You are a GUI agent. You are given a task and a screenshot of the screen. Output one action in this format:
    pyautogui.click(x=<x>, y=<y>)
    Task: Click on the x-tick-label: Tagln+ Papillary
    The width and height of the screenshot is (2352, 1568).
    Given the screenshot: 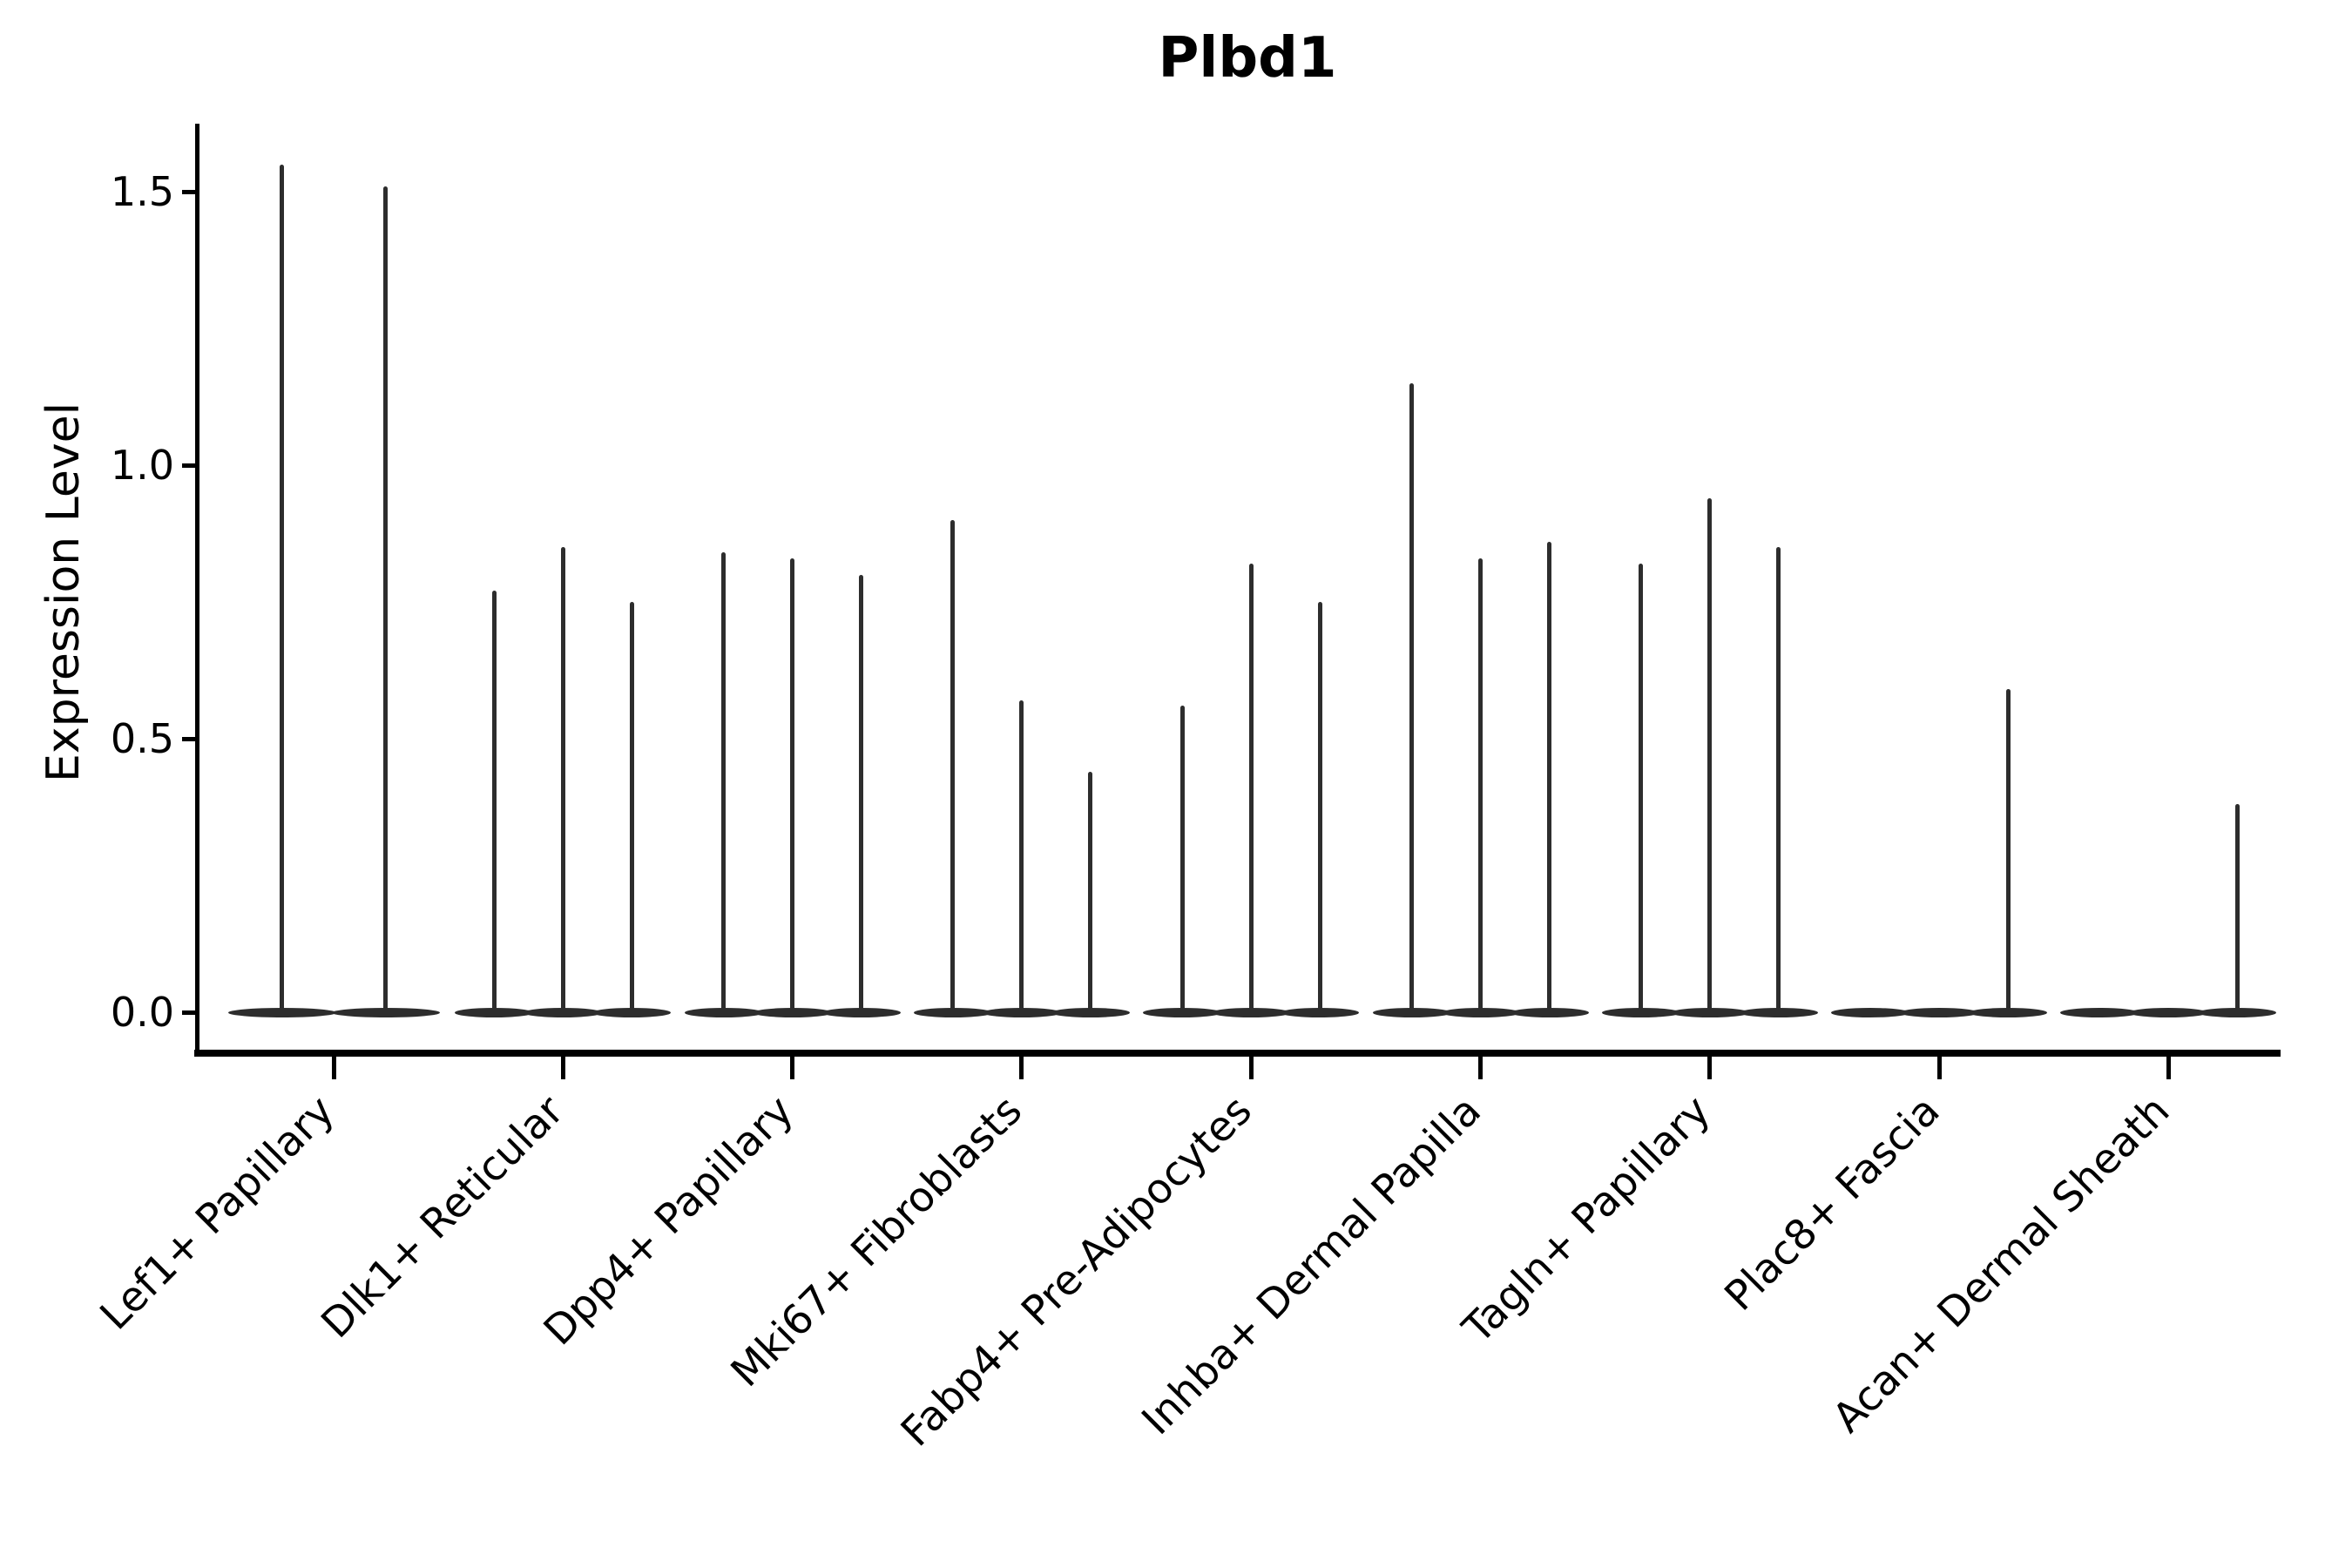 What is the action you would take?
    pyautogui.click(x=1587, y=1219)
    